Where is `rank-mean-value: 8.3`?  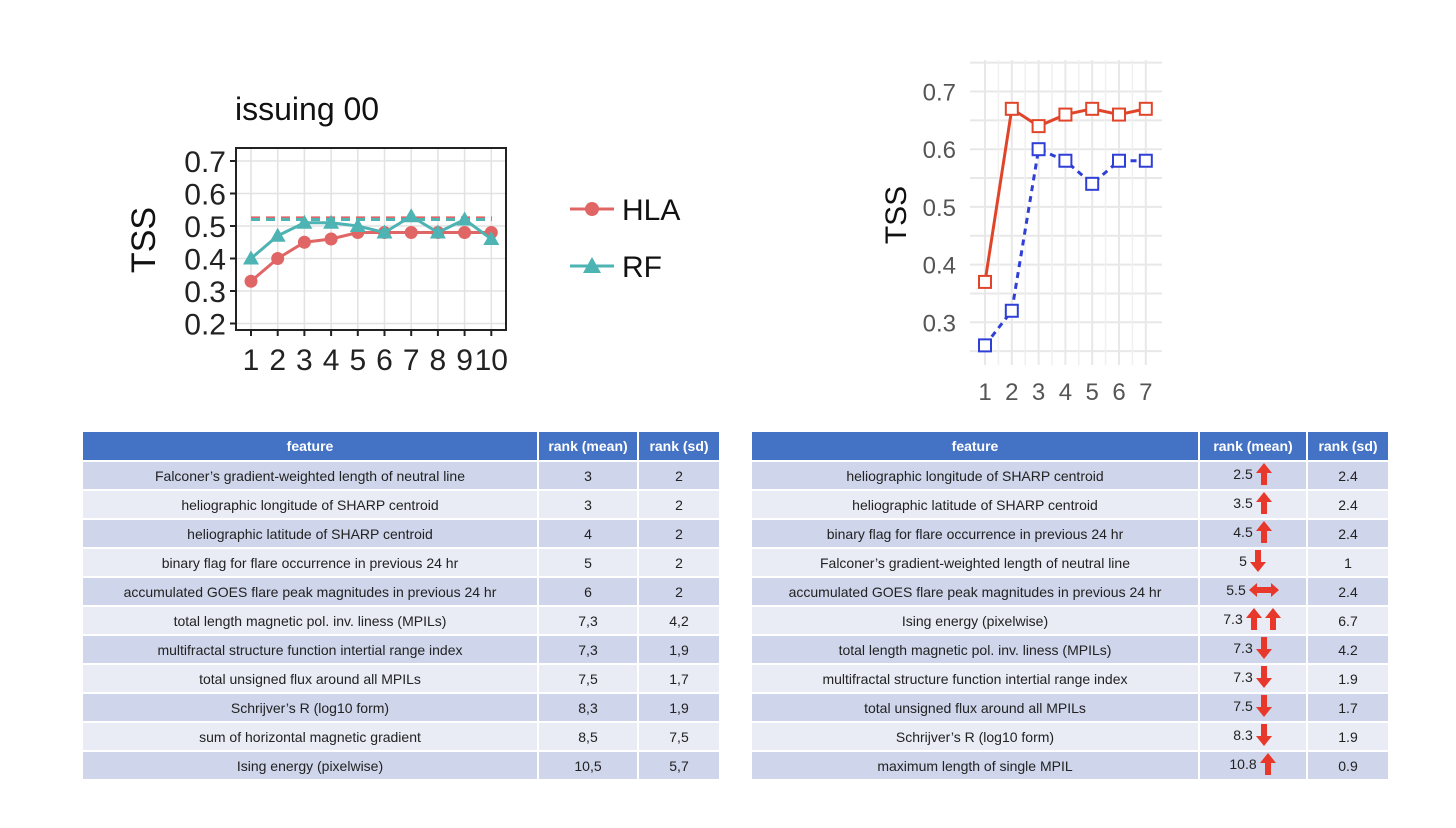
rank-mean-value: 8.3 is located at coordinates (1243, 735).